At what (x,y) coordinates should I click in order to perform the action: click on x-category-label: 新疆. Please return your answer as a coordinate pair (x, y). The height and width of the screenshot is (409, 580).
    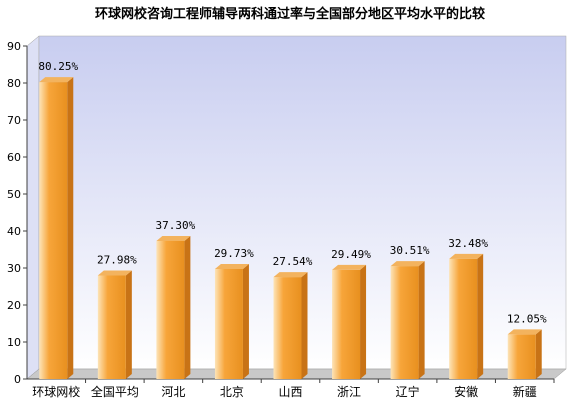
    Looking at the image, I should click on (525, 391).